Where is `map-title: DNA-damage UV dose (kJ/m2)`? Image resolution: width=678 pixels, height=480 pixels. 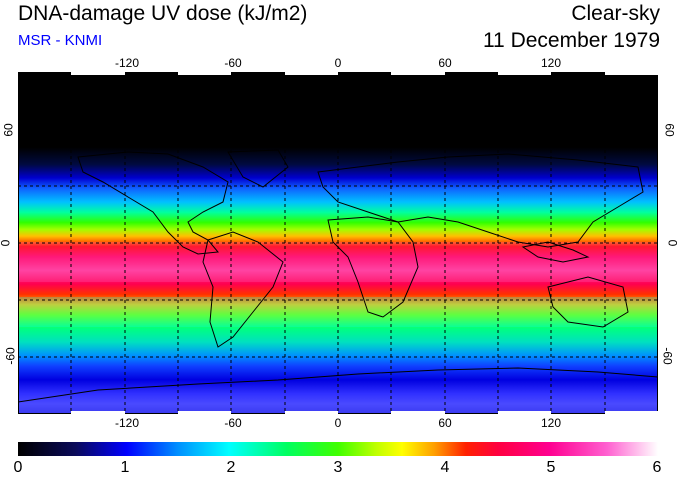 map-title: DNA-damage UV dose (kJ/m2) is located at coordinates (163, 13).